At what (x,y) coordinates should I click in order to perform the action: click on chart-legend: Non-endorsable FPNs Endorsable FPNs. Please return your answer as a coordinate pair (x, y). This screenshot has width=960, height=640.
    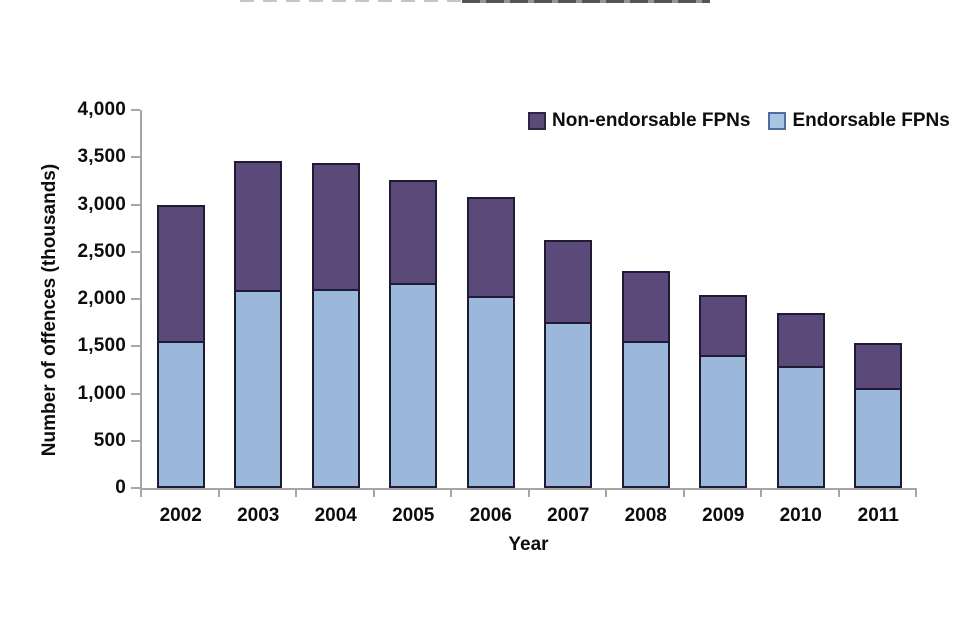
    Looking at the image, I should click on (739, 121).